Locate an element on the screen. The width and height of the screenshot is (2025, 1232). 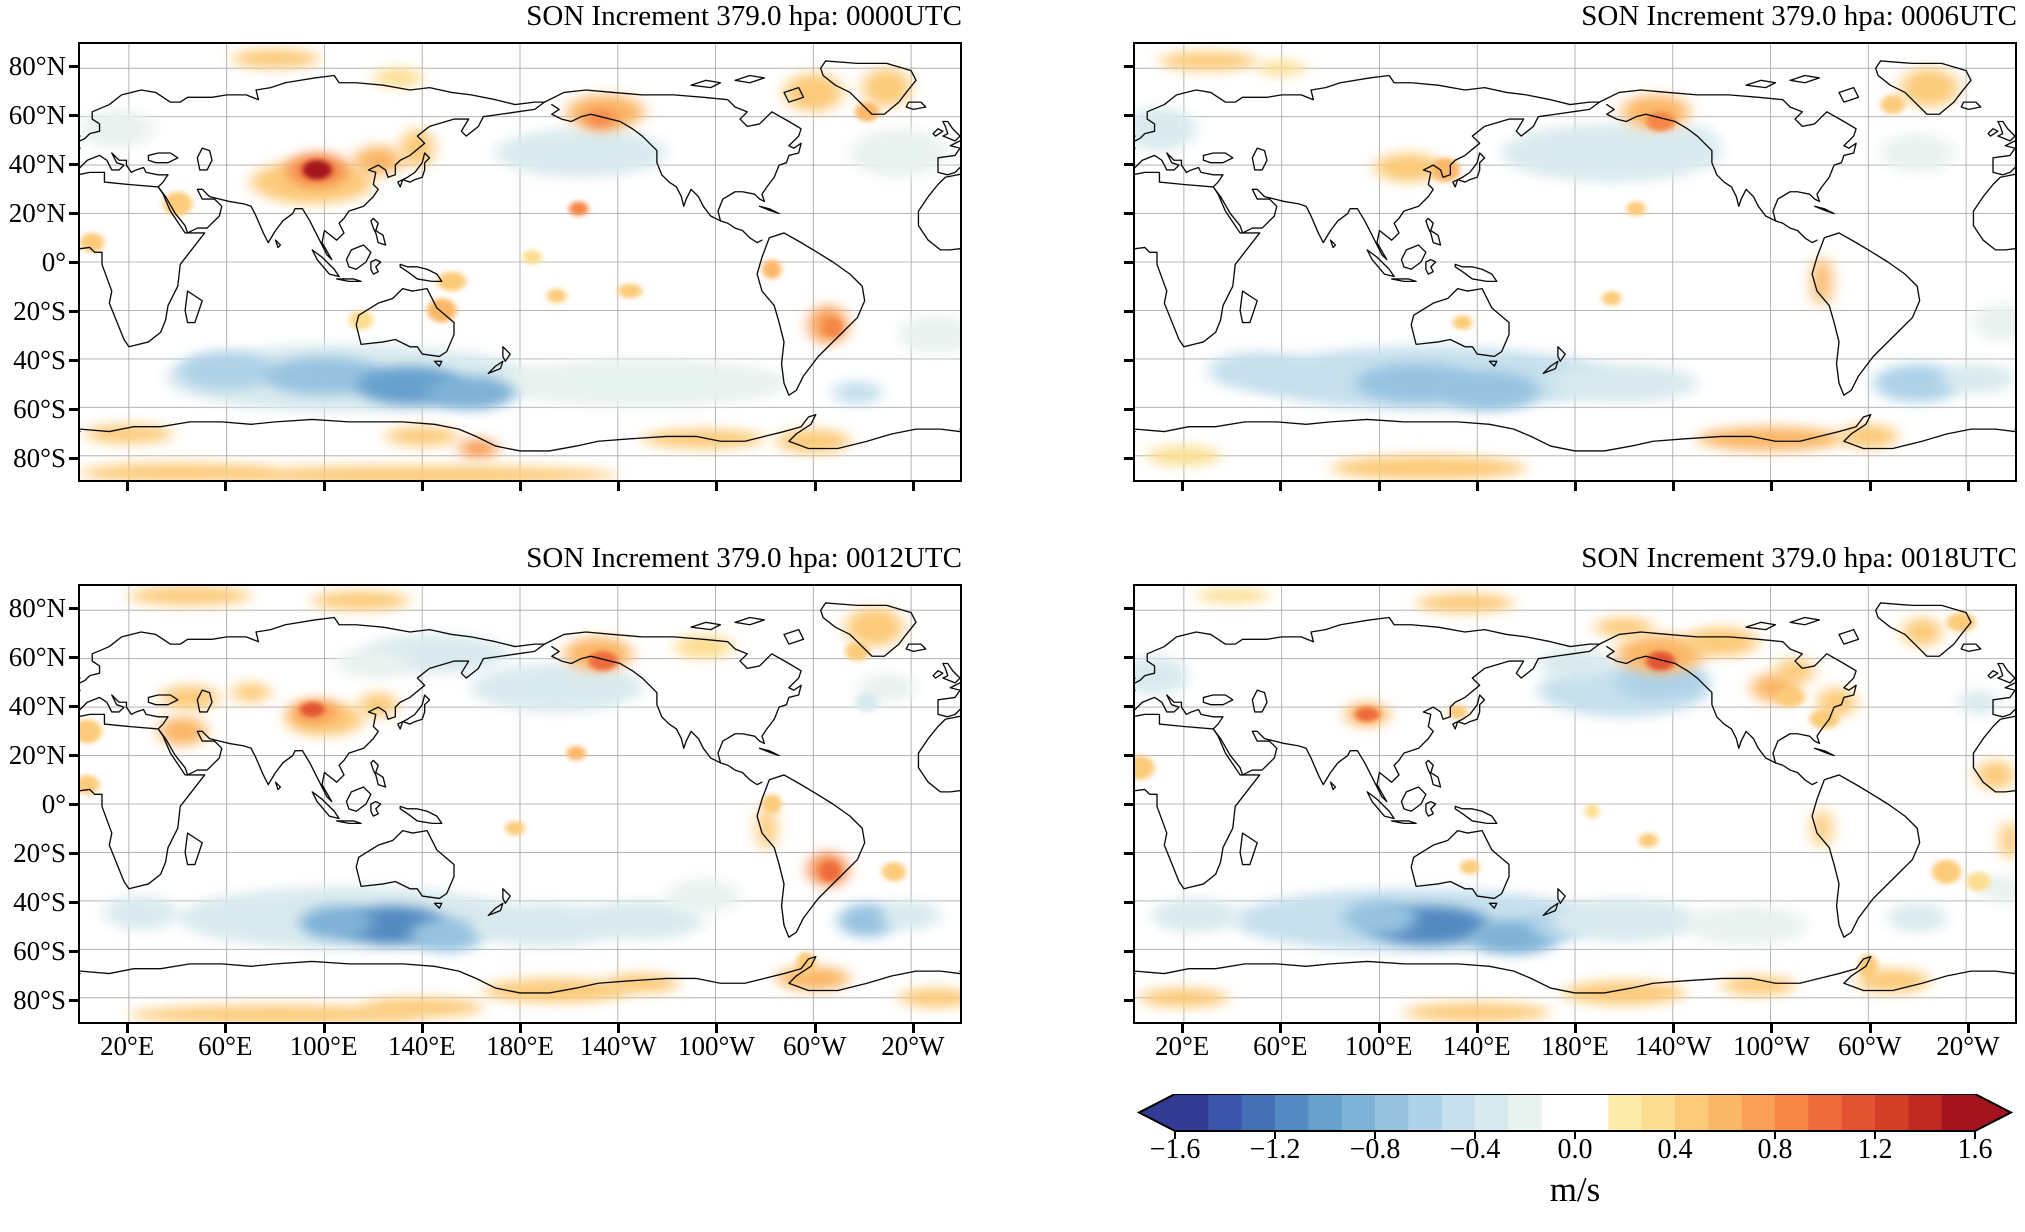
lon-tick-label: 180°E is located at coordinates (1575, 1046).